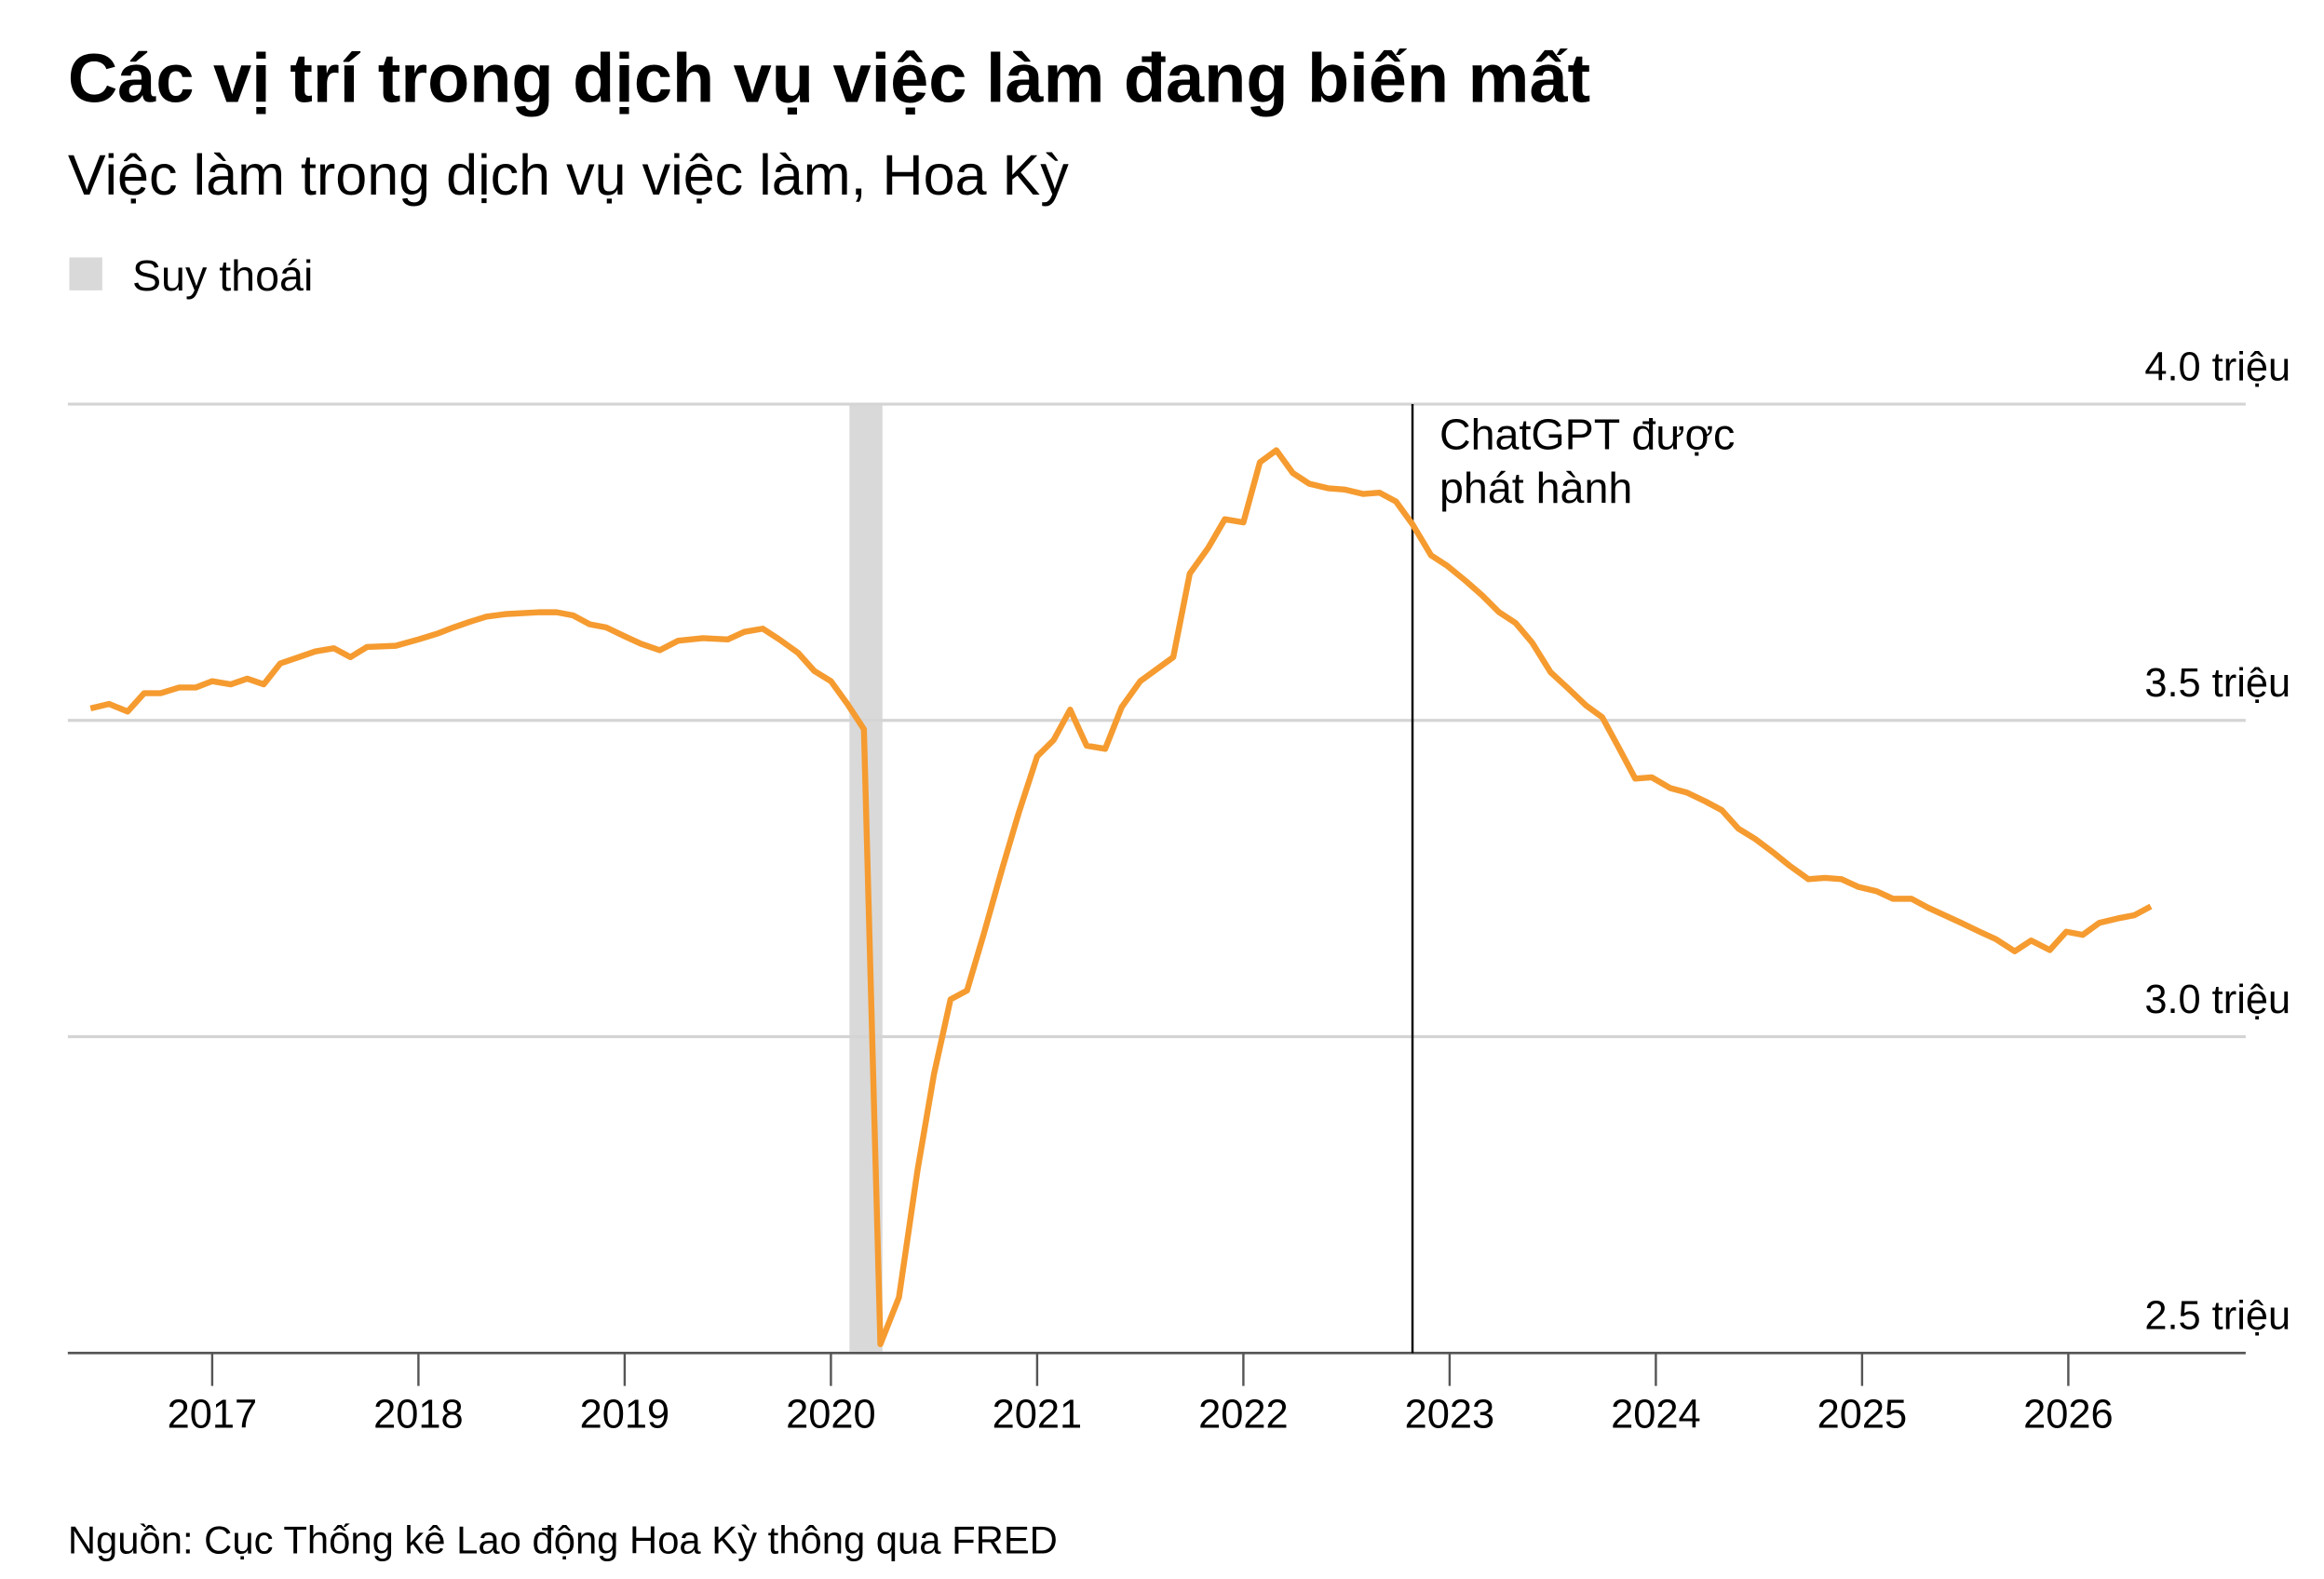  Describe the element at coordinates (86, 273) in the screenshot. I see `legend-swatch` at that location.